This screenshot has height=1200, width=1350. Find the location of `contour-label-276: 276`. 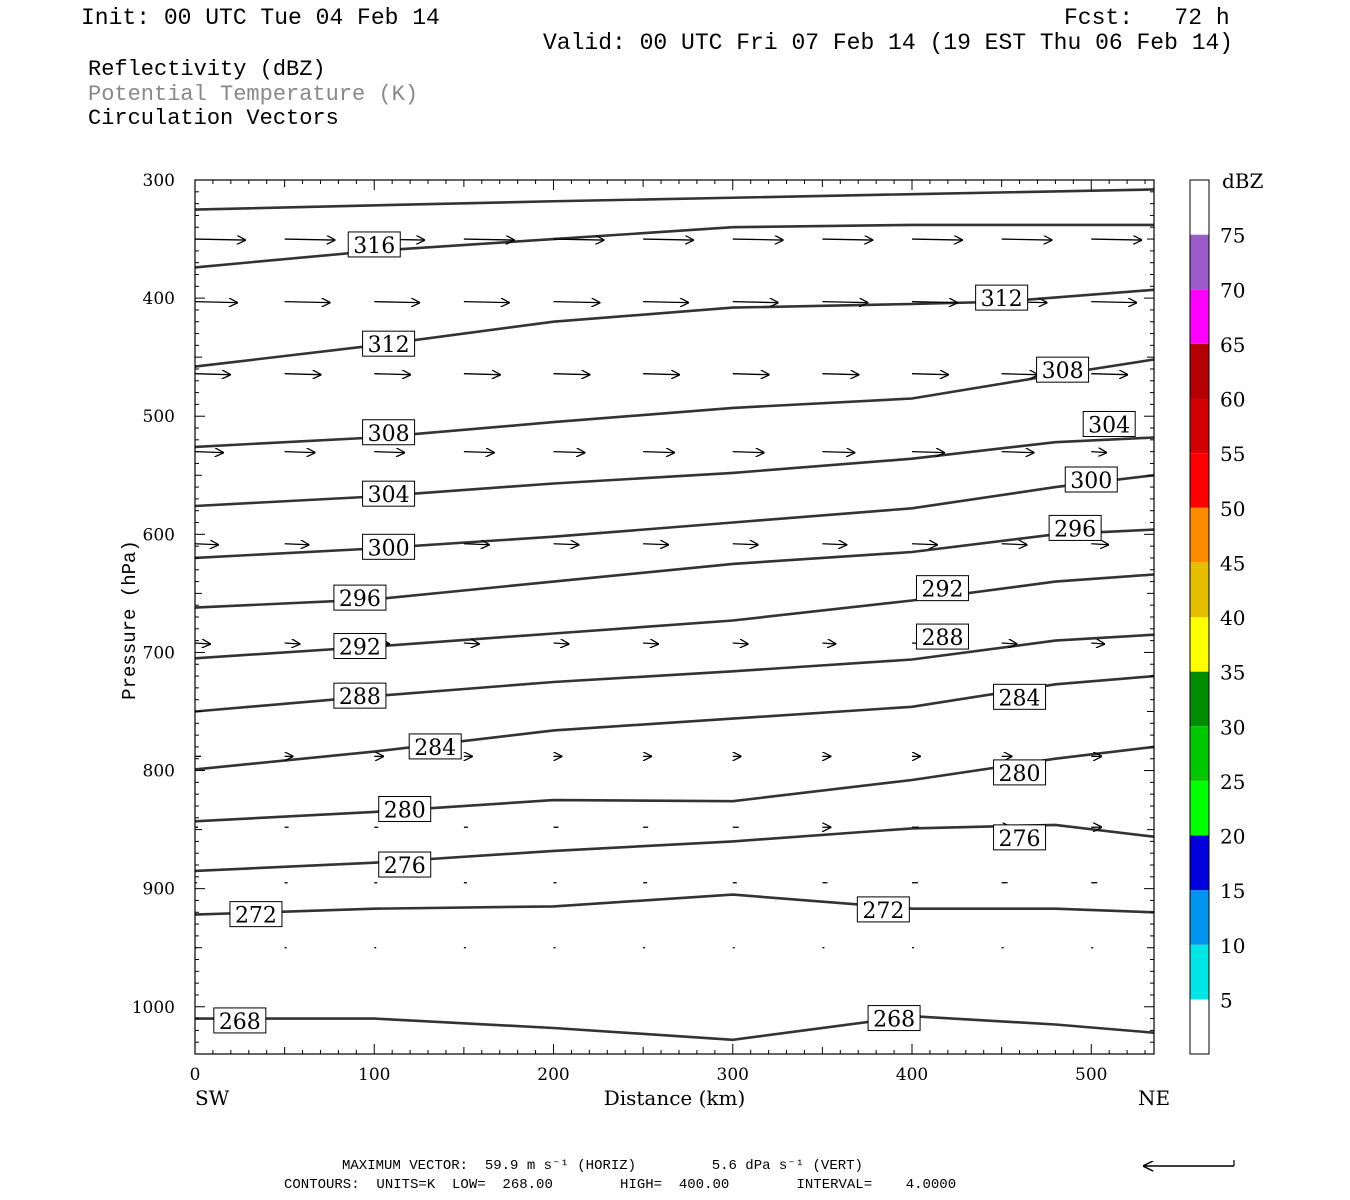

contour-label-276: 276 is located at coordinates (1020, 839).